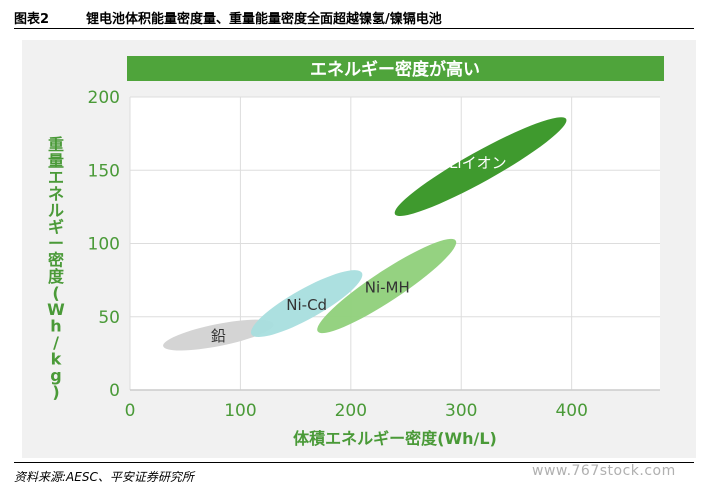 The height and width of the screenshot is (488, 705). Describe the element at coordinates (104, 245) in the screenshot. I see `y-tick-label: 100` at that location.